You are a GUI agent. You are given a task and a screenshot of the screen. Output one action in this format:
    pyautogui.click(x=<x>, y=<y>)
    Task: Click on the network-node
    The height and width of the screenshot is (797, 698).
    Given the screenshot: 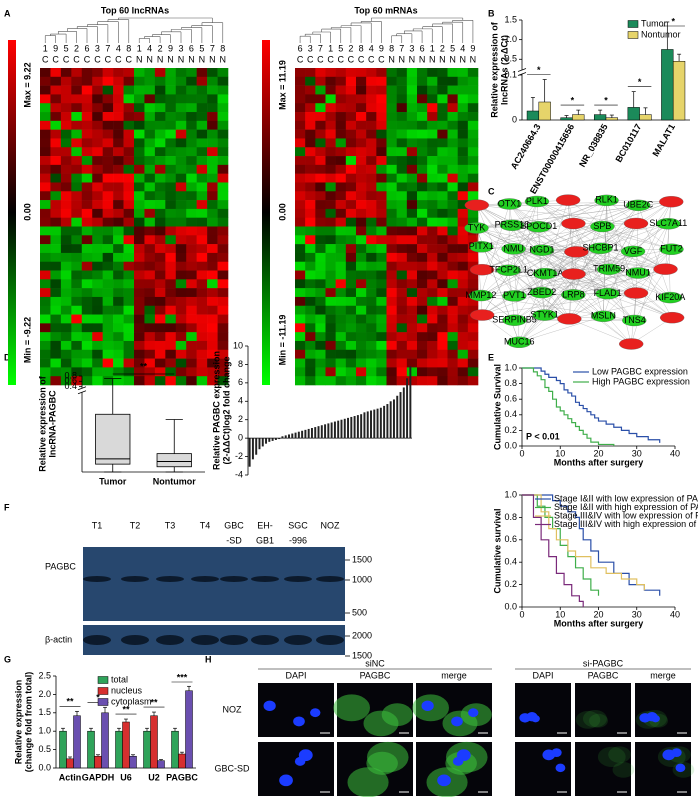 What is the action you would take?
    pyautogui.click(x=476, y=228)
    